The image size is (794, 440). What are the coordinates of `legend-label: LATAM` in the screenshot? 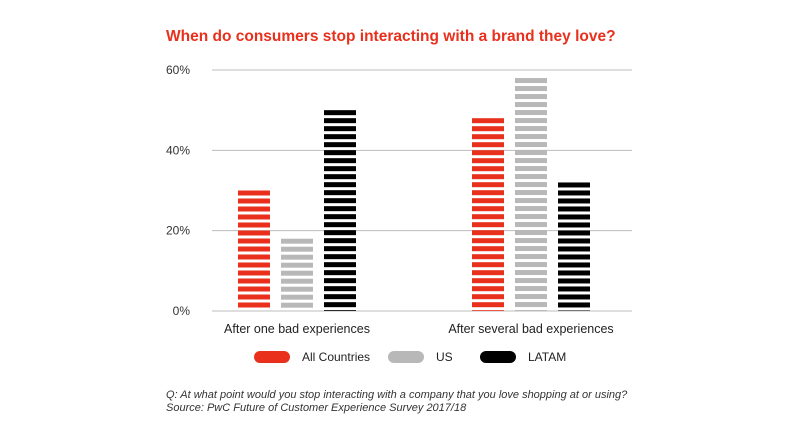 It's located at (547, 357).